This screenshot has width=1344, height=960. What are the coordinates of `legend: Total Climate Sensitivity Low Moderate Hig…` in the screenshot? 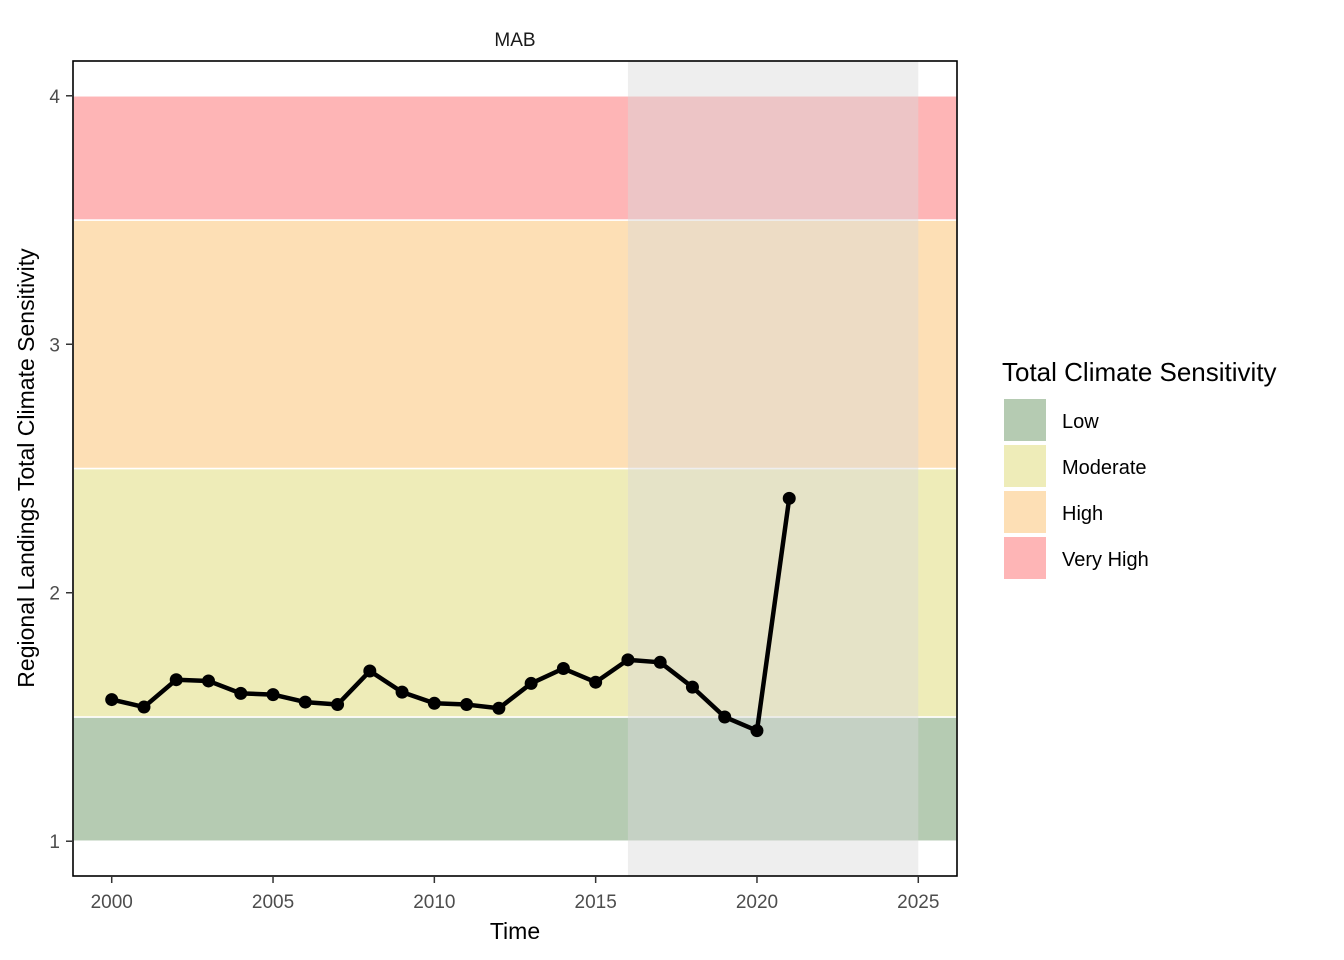 It's located at (1139, 468).